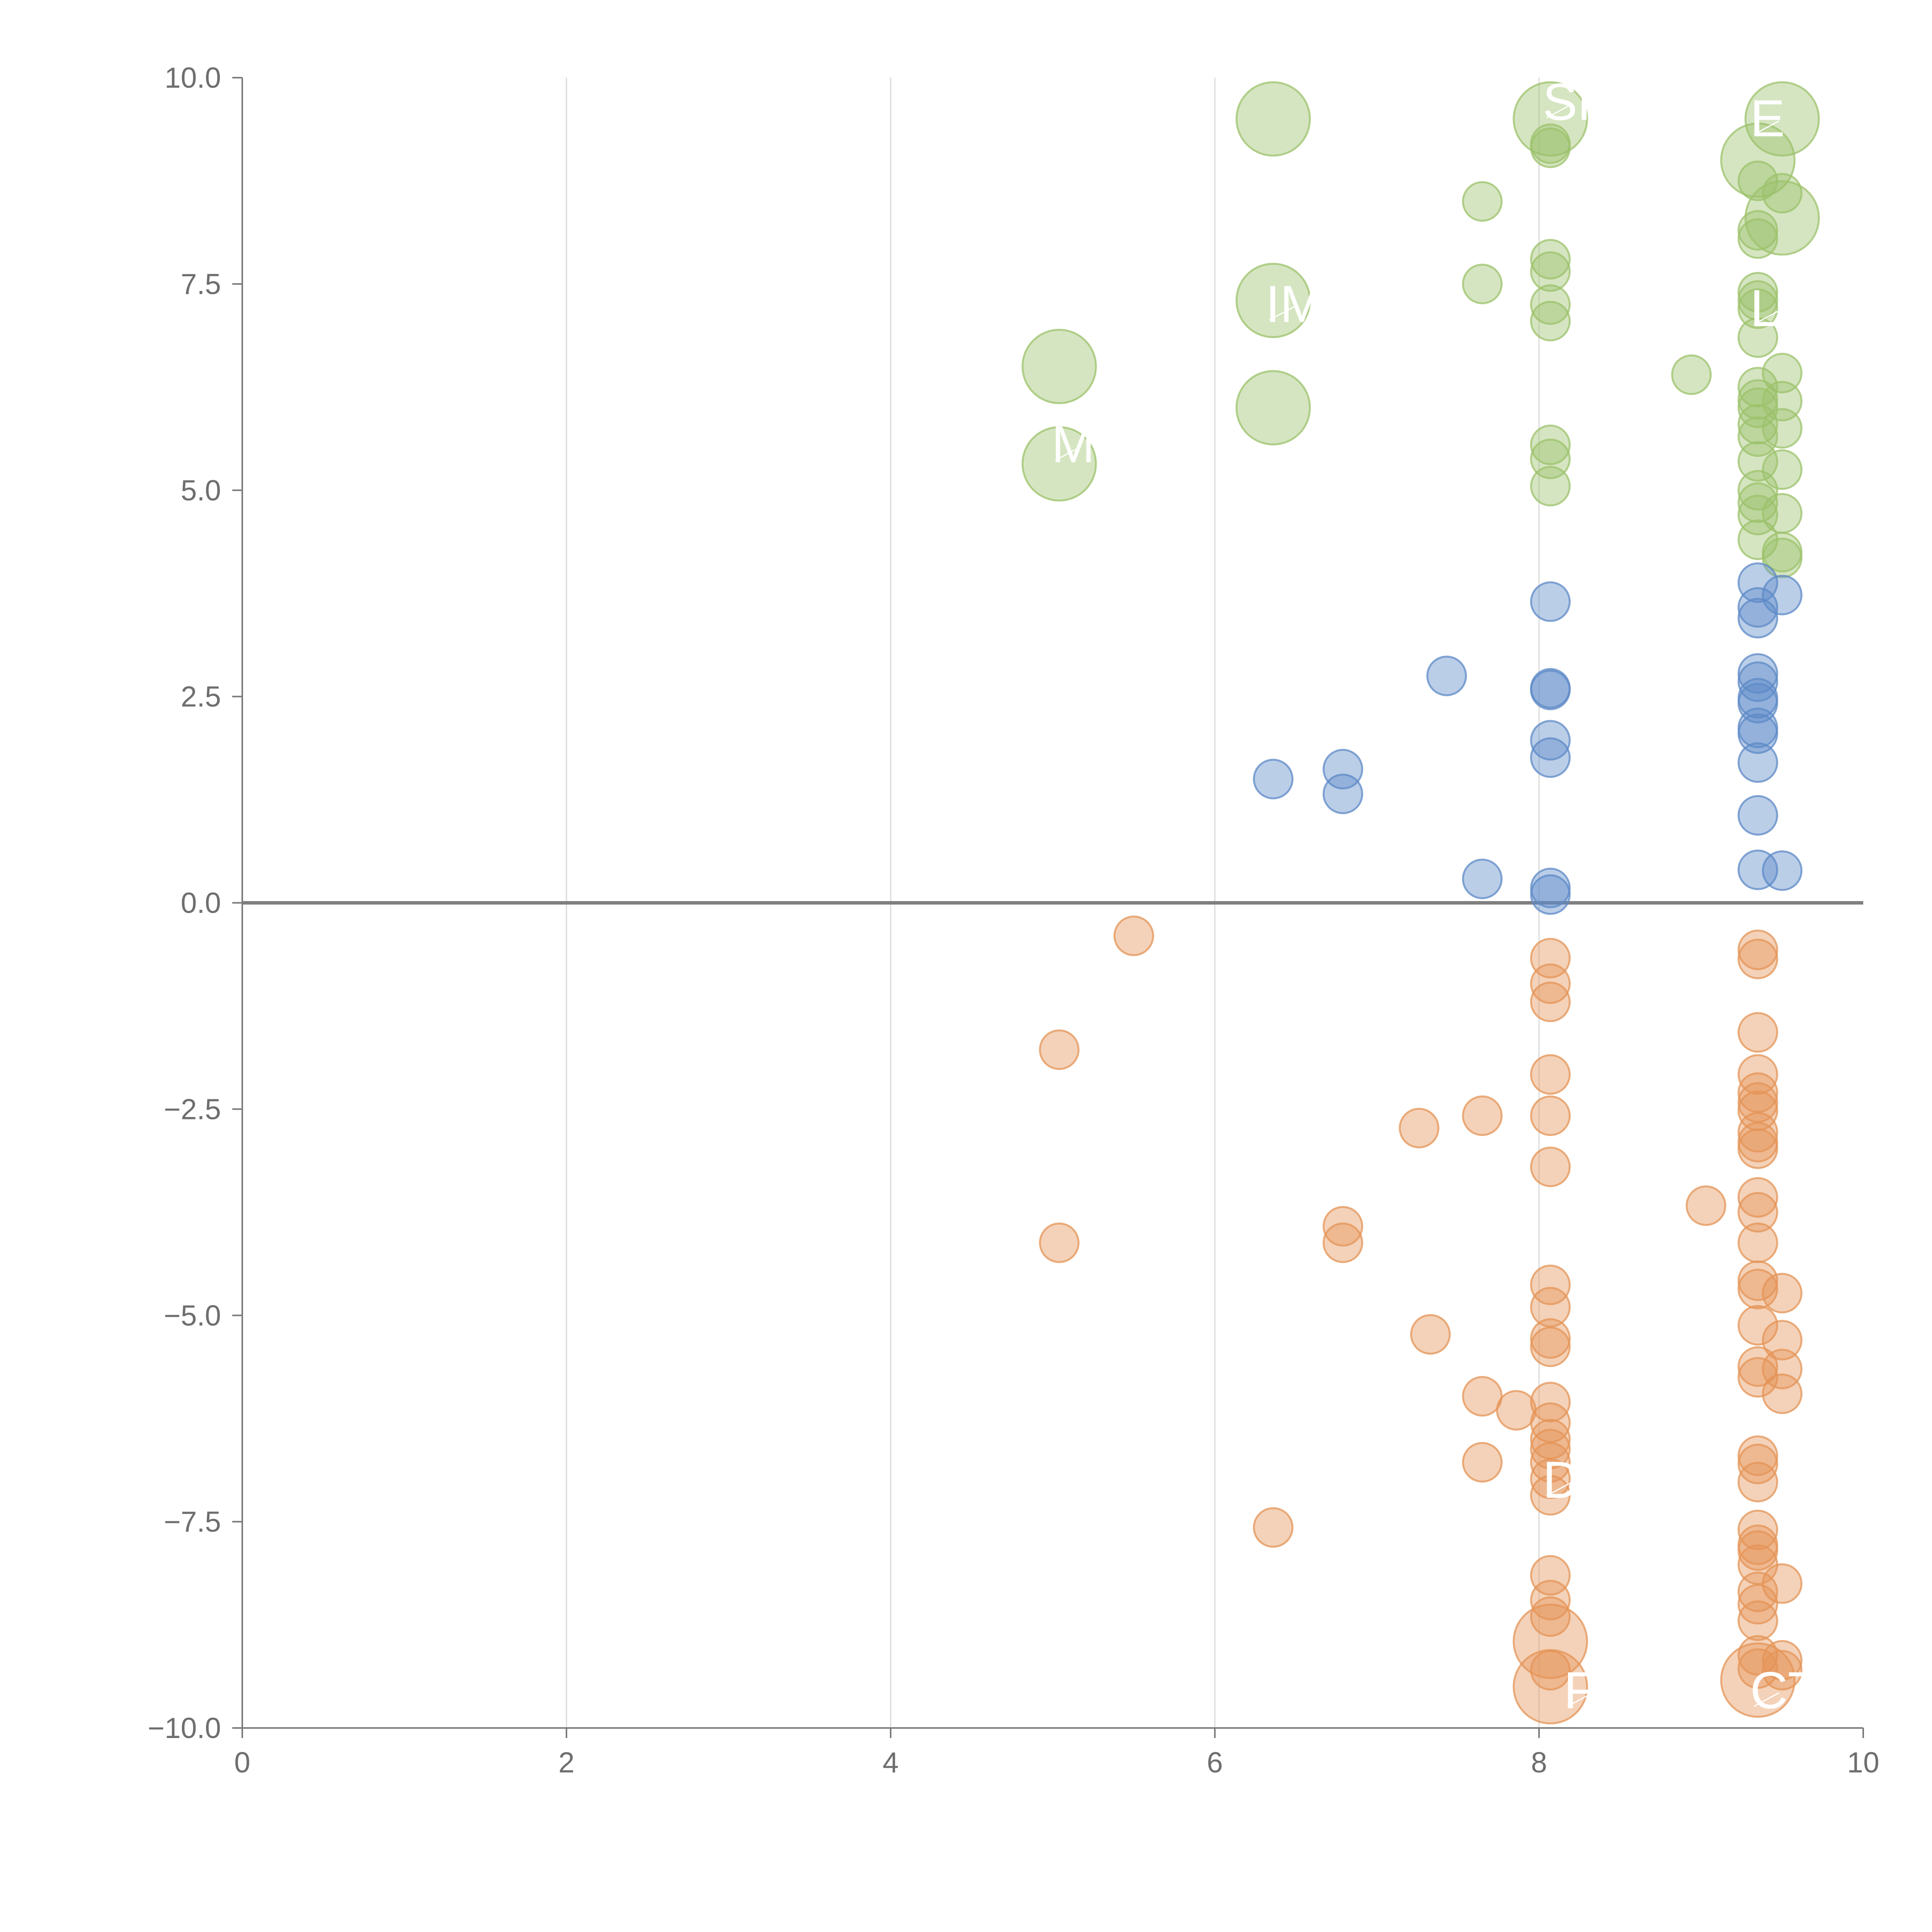 The height and width of the screenshot is (1932, 1932). What do you see at coordinates (201, 903) in the screenshot?
I see `y-tick-label: 0.0` at bounding box center [201, 903].